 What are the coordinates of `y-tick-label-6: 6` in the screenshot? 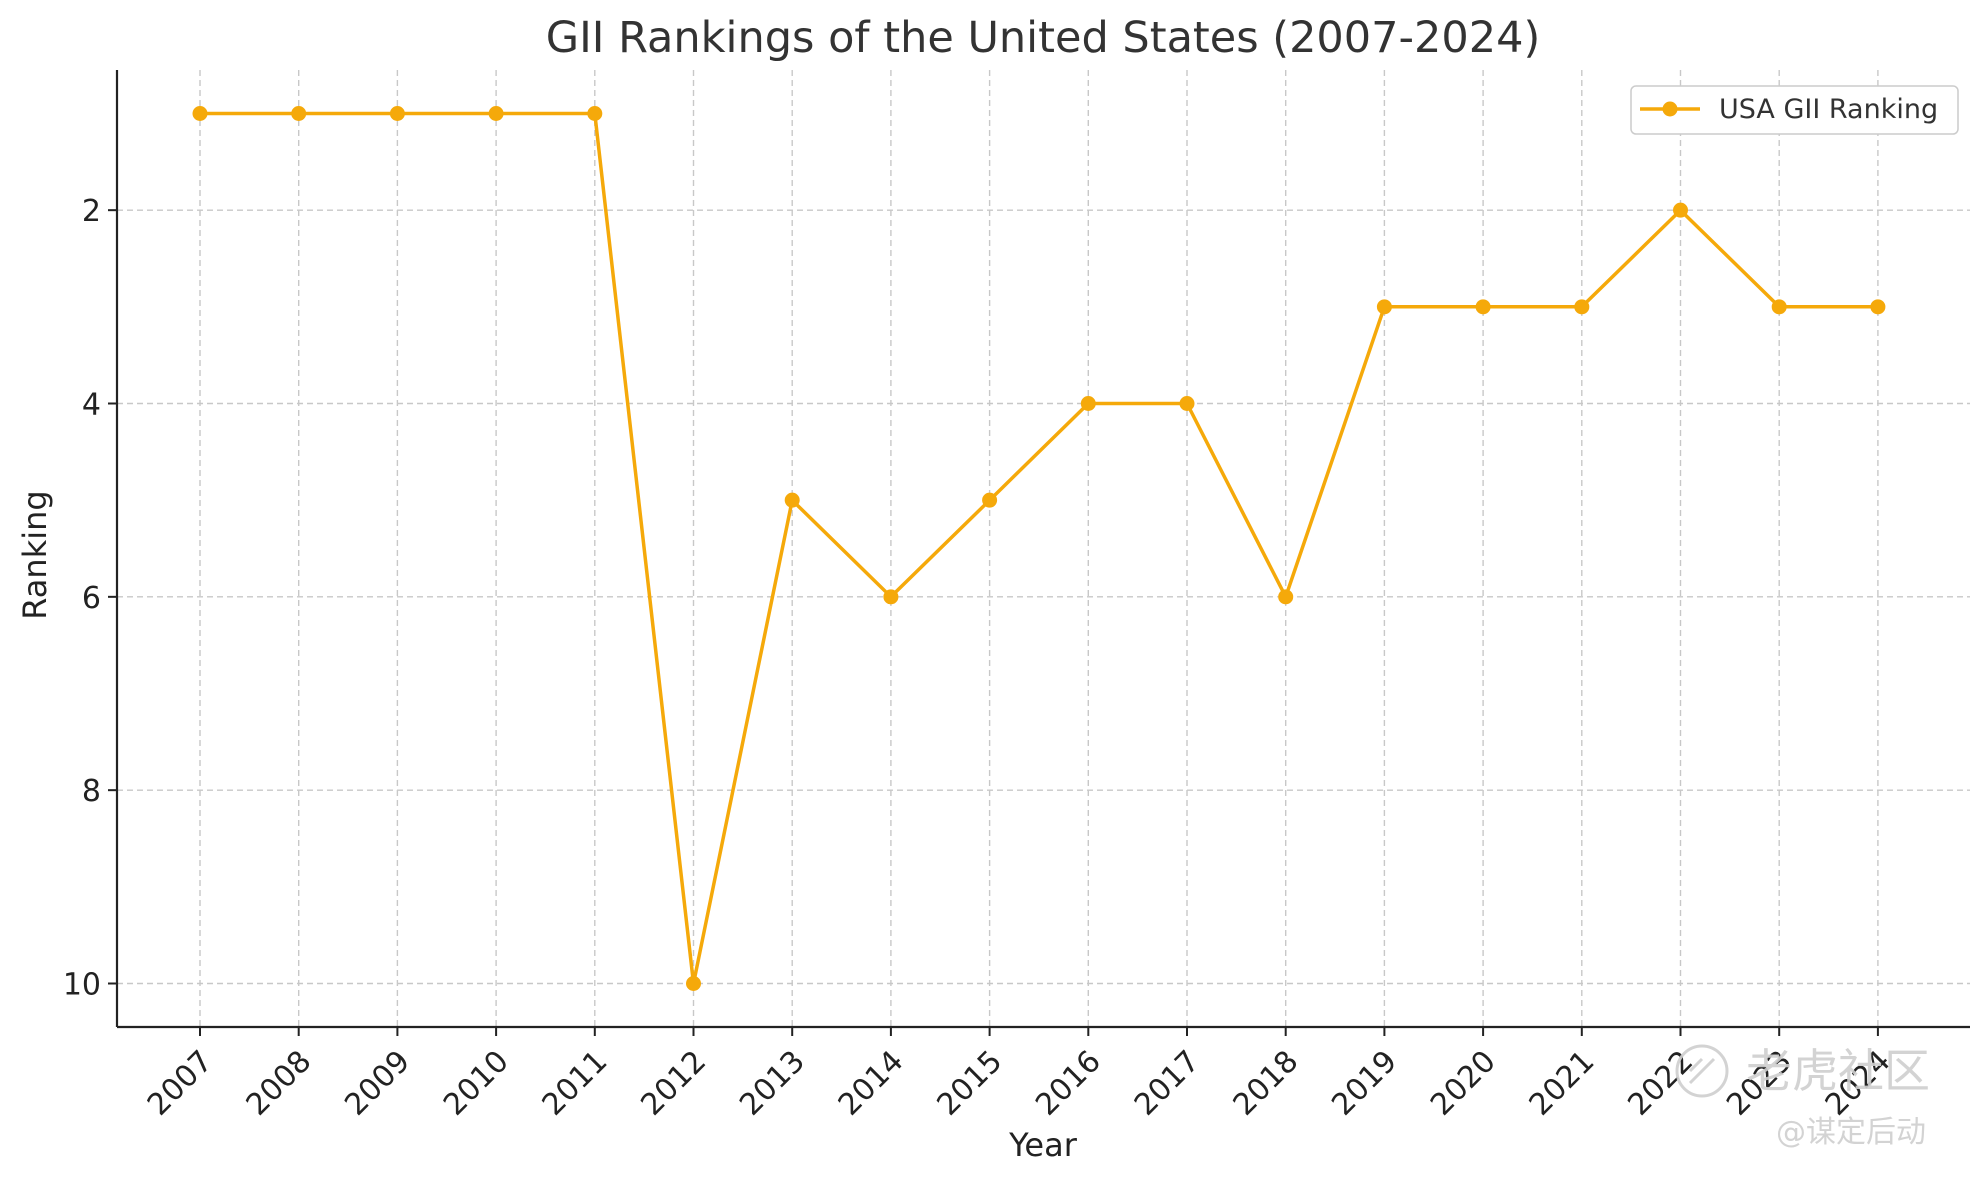 It's located at (91, 598).